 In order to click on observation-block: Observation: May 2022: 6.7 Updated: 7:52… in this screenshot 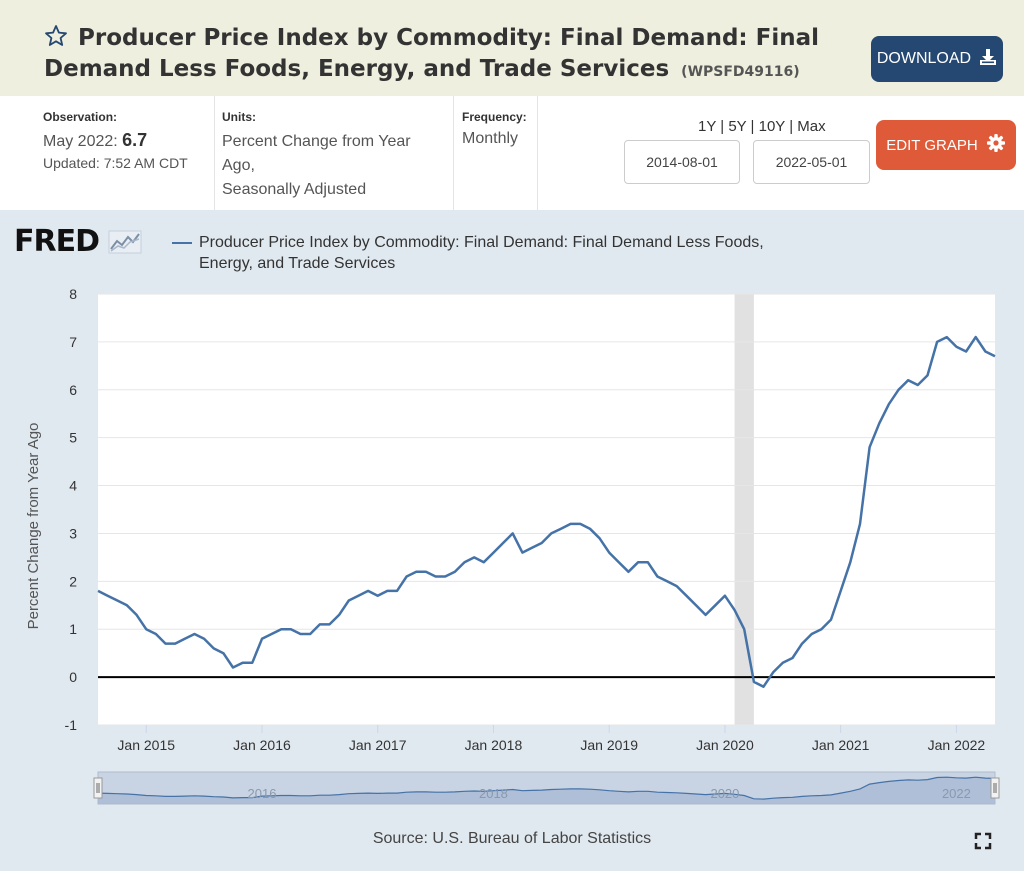, I will do `click(115, 140)`.